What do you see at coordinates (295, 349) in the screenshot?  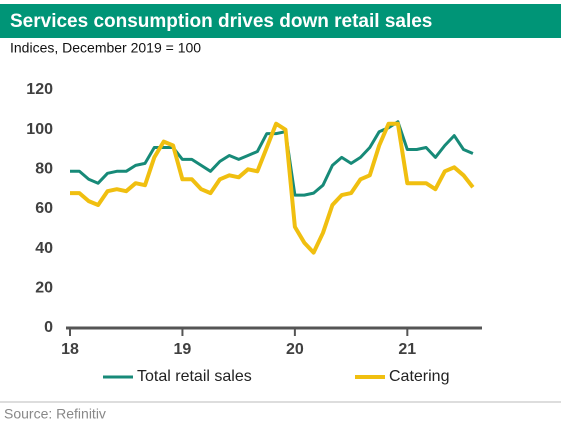 I see `x-tick-label: 20` at bounding box center [295, 349].